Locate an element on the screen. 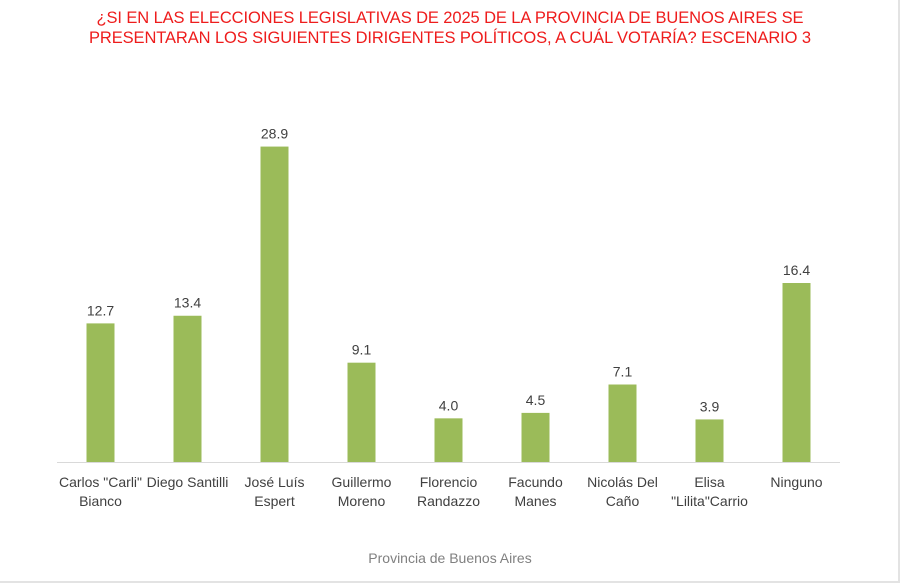  category-label-5-line-1: Manes is located at coordinates (535, 501).